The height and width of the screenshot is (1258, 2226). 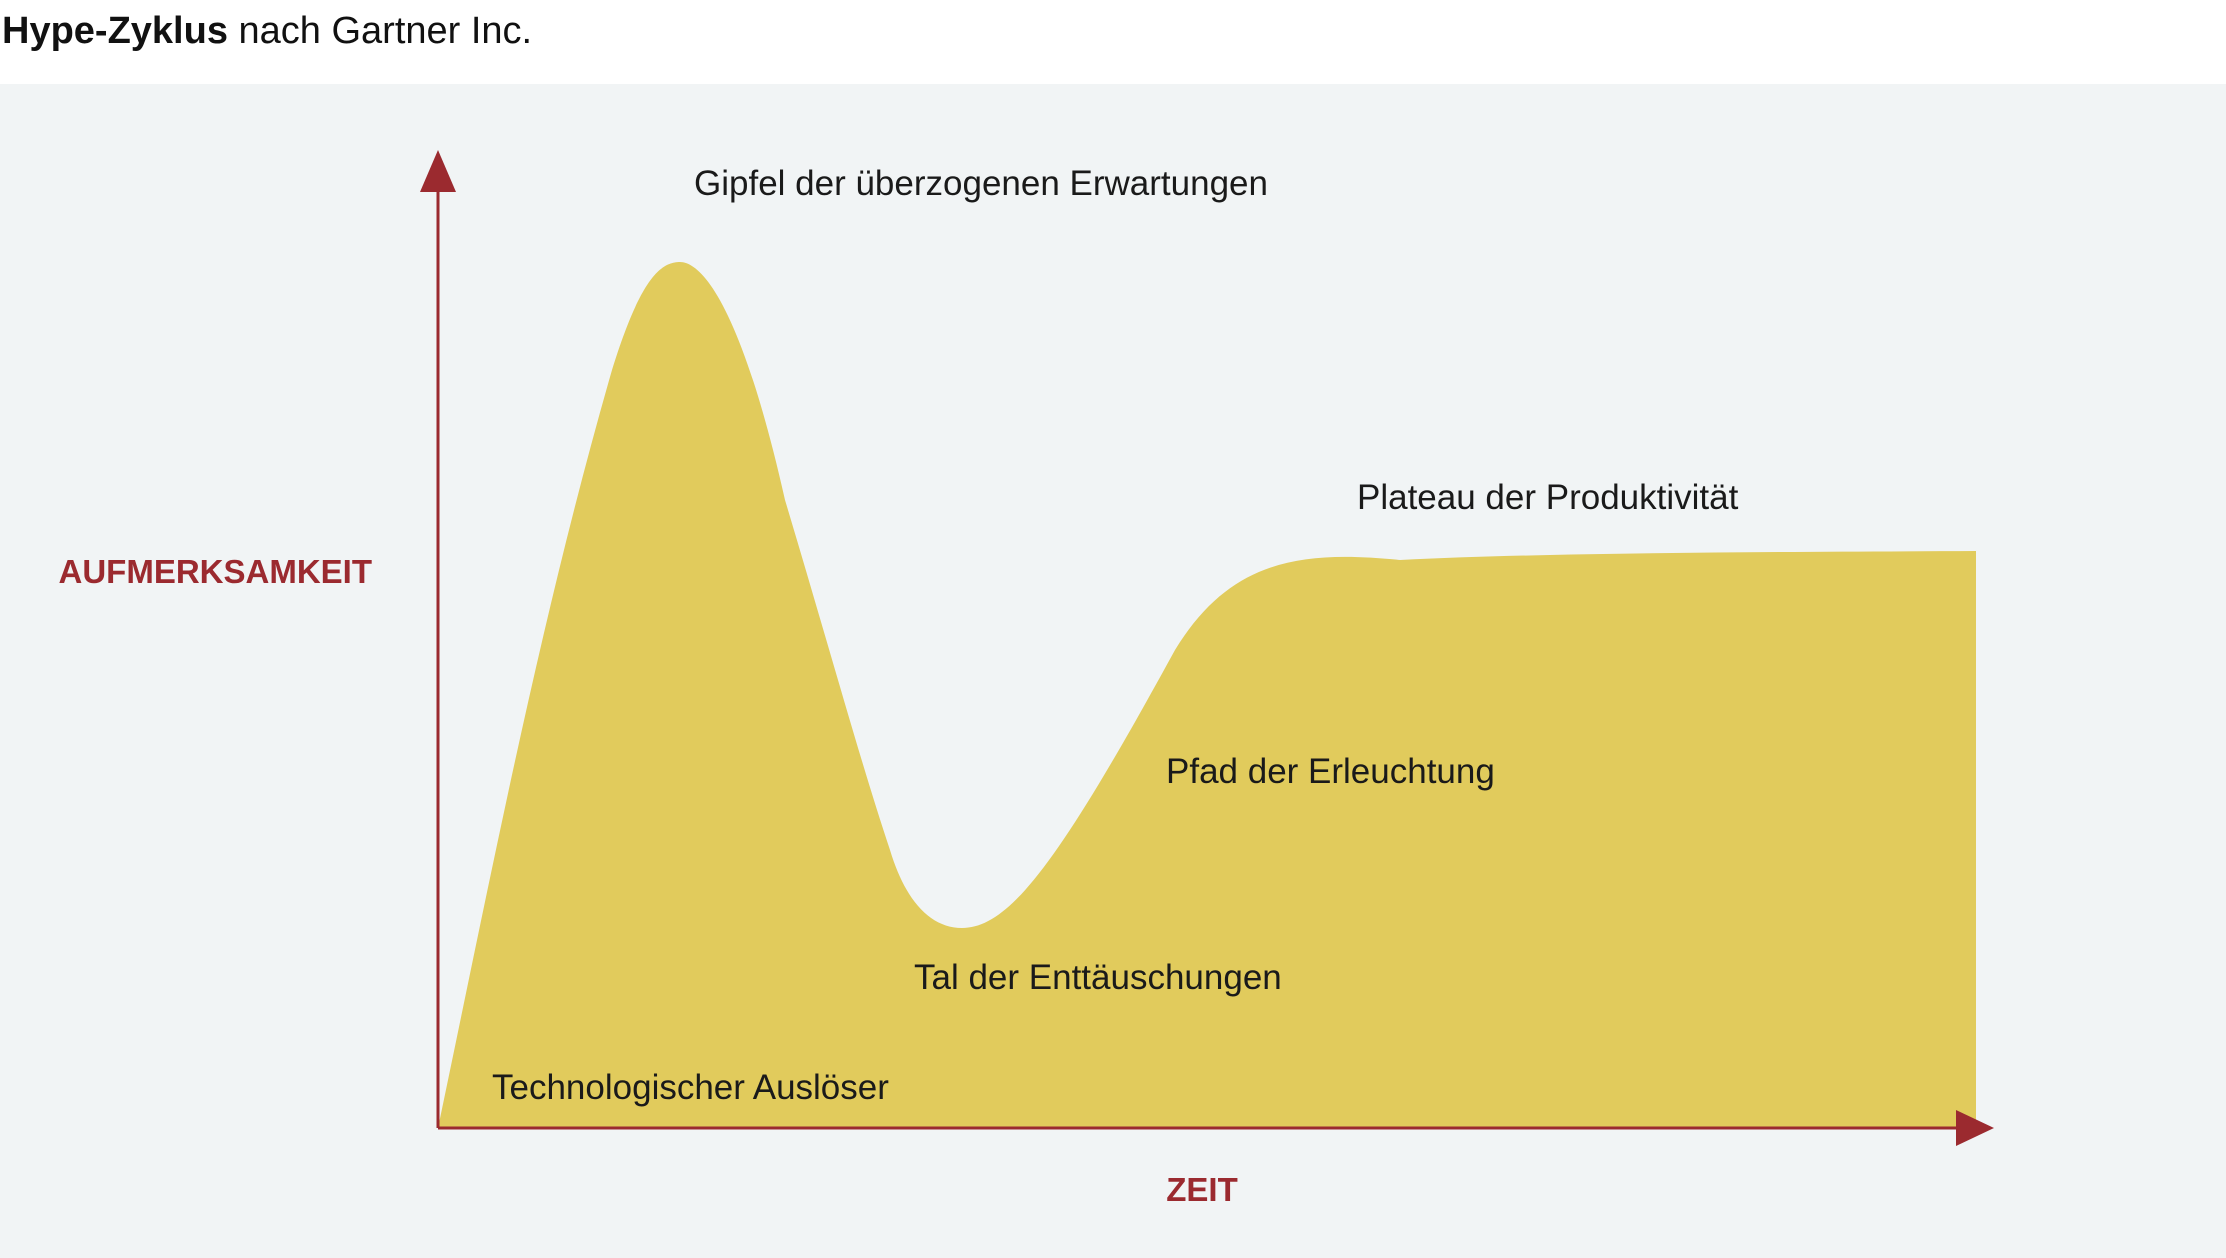 I want to click on y-axis-label: AUFMERKSAMKEIT, so click(x=215, y=571).